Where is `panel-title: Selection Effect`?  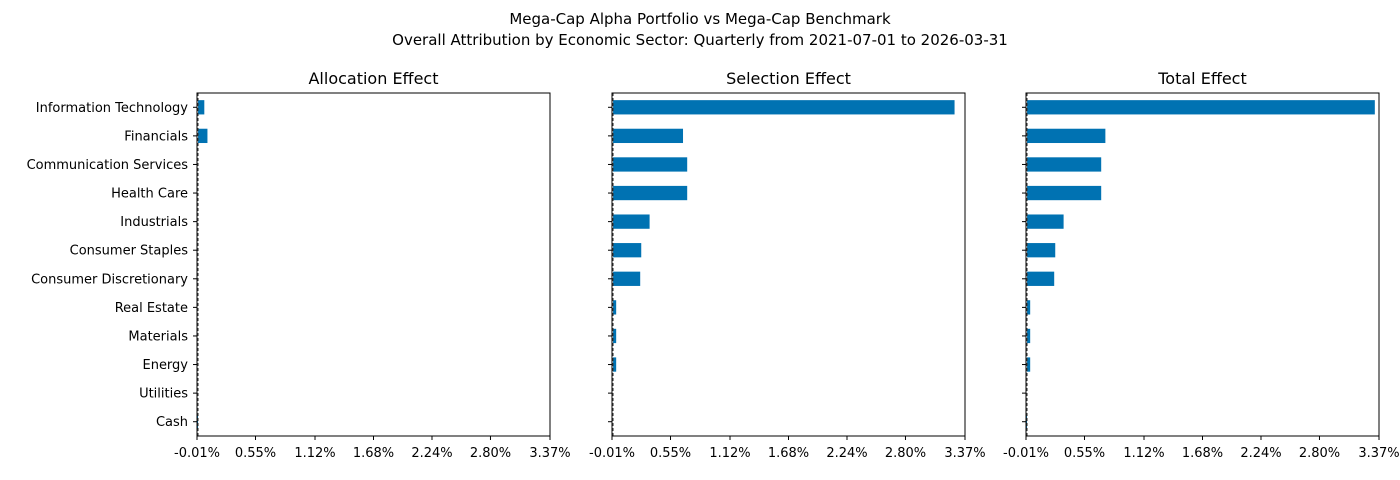
panel-title: Selection Effect is located at coordinates (788, 78).